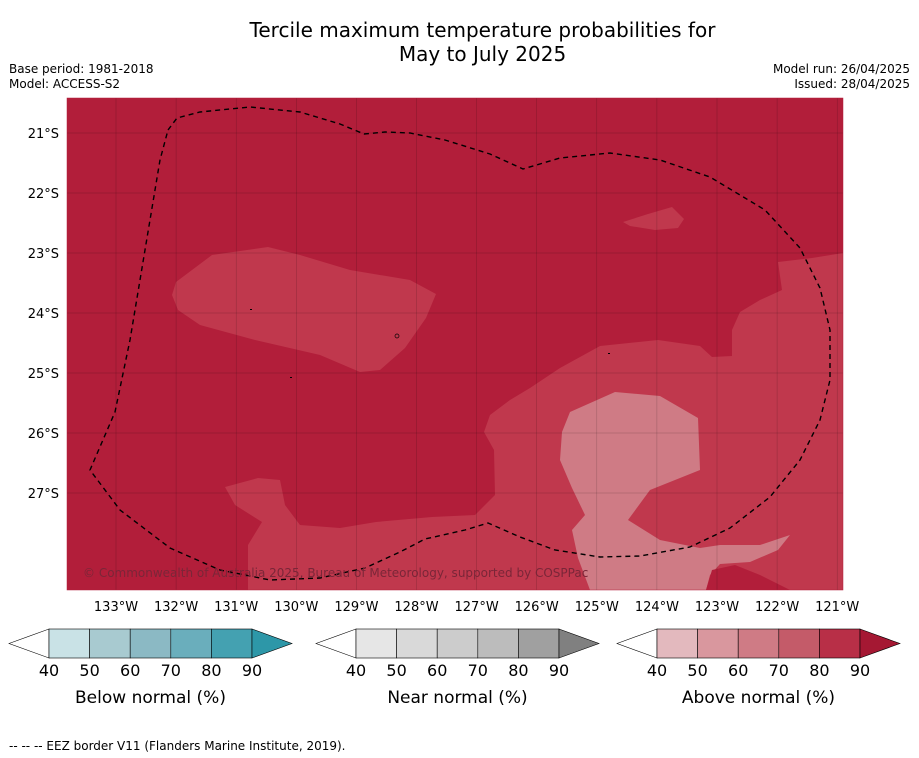 The height and width of the screenshot is (758, 919). I want to click on longitude-label: 127°W, so click(477, 607).